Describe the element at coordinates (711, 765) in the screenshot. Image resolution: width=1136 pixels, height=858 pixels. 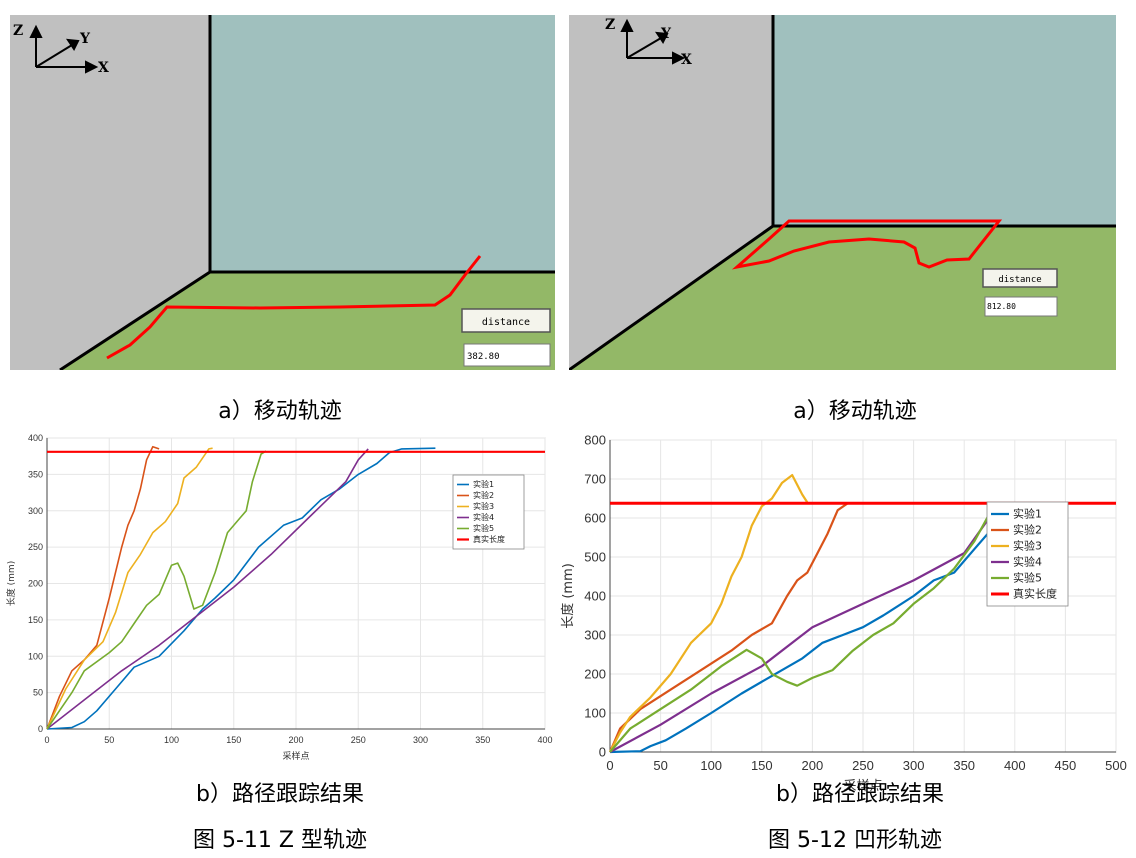
I see `x-tick-label: 100` at that location.